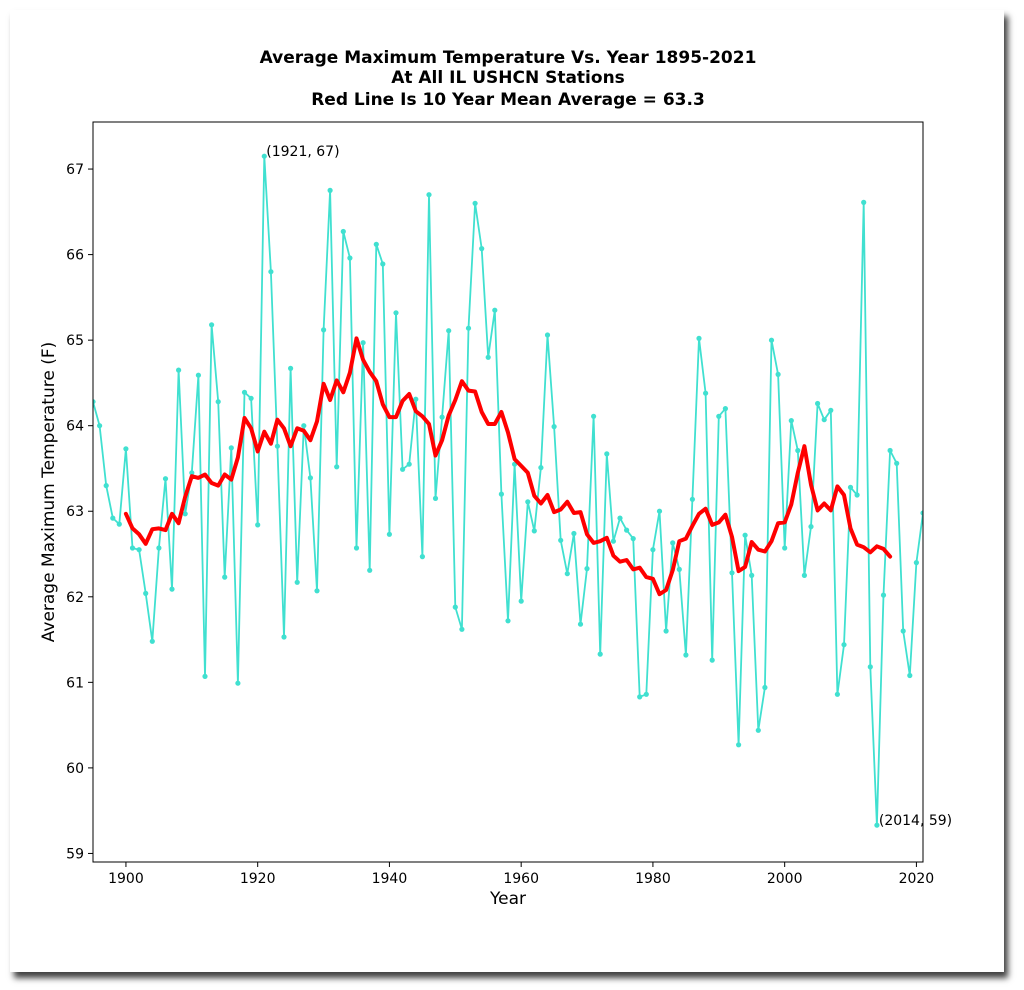  I want to click on x-tick-label: 1920, so click(258, 879).